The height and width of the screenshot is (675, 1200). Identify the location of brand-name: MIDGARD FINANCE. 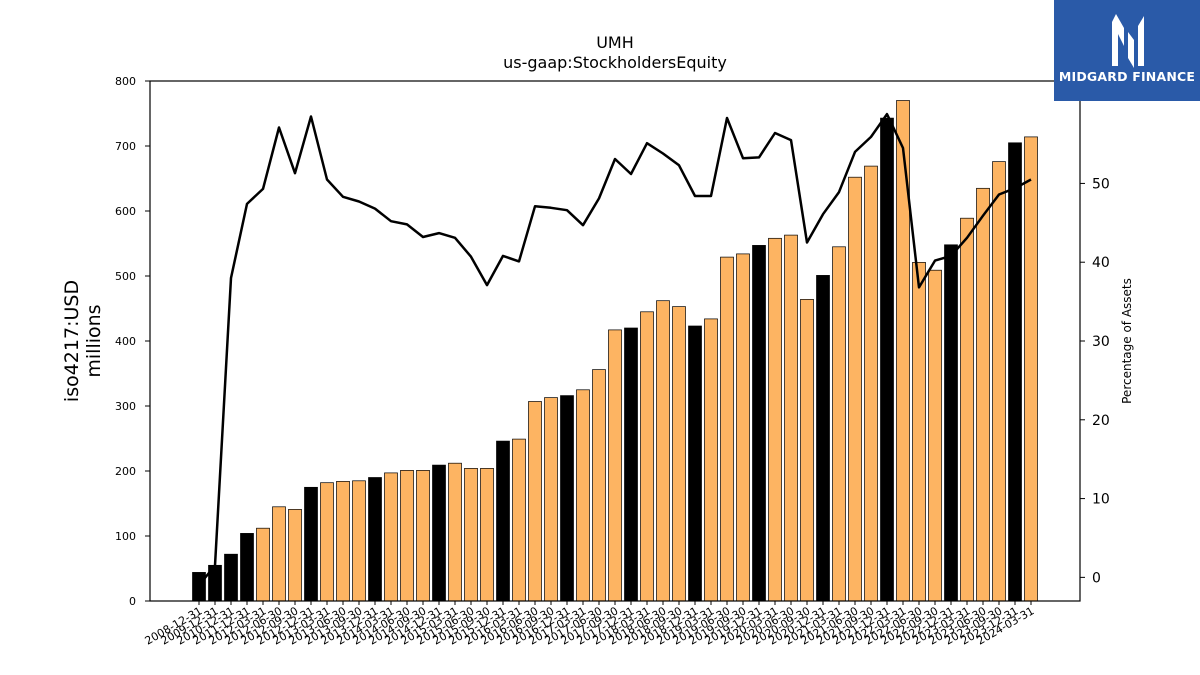
(1127, 76).